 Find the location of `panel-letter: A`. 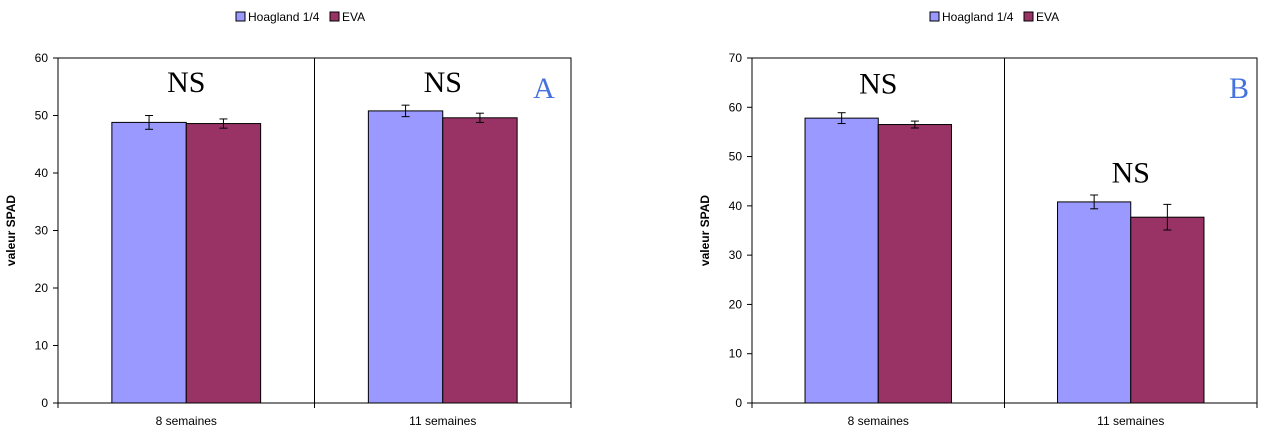

panel-letter: A is located at coordinates (544, 88).